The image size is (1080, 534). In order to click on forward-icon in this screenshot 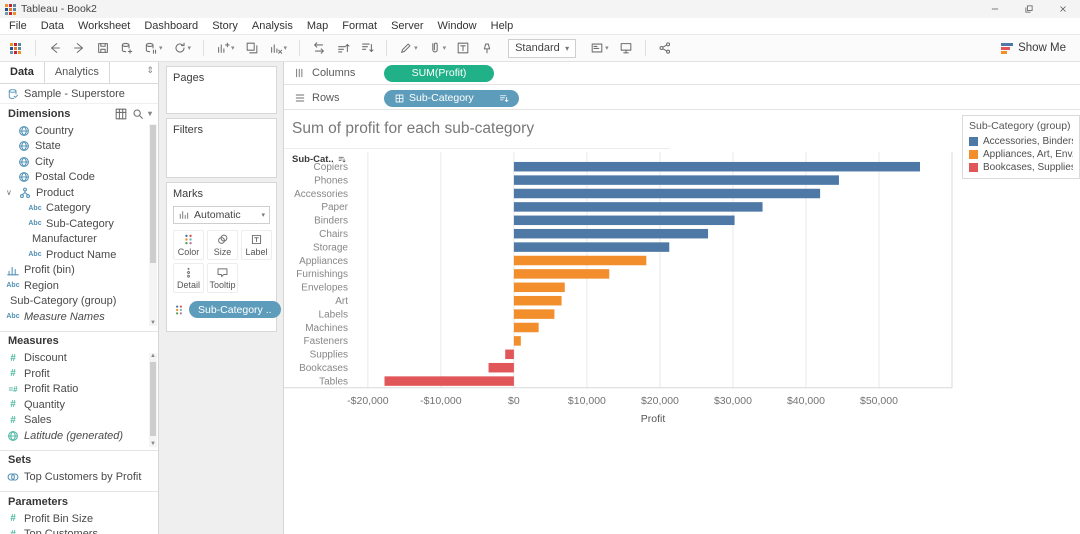, I will do `click(79, 48)`.